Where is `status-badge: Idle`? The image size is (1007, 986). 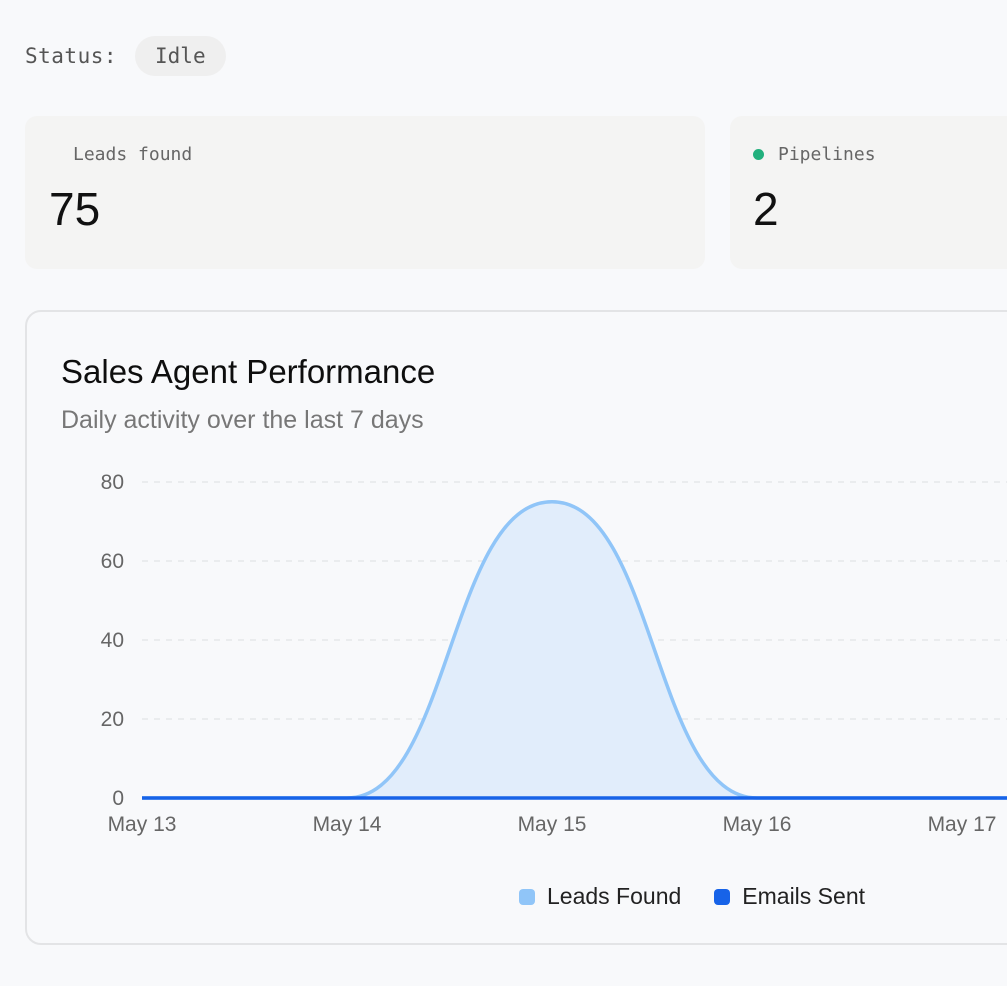 status-badge: Idle is located at coordinates (180, 56).